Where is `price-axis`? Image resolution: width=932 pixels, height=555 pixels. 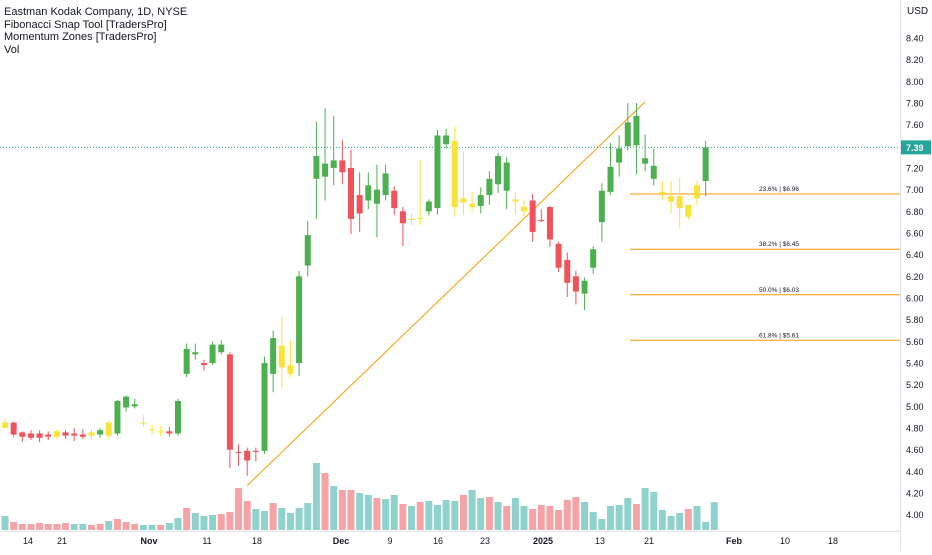
price-axis is located at coordinates (916, 275).